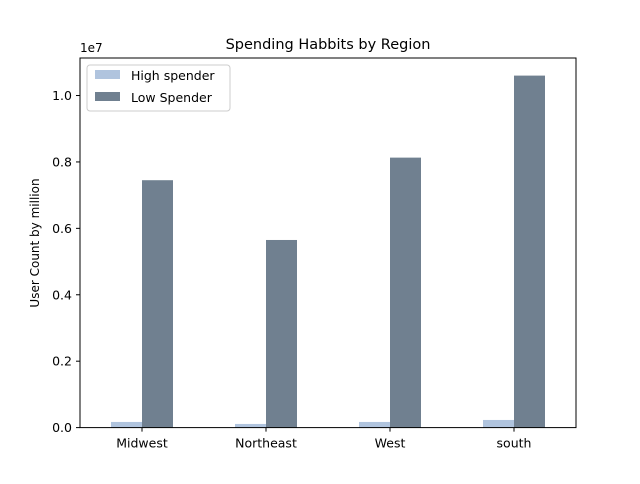  Describe the element at coordinates (62, 427) in the screenshot. I see `y-tick-label: 0.0` at that location.